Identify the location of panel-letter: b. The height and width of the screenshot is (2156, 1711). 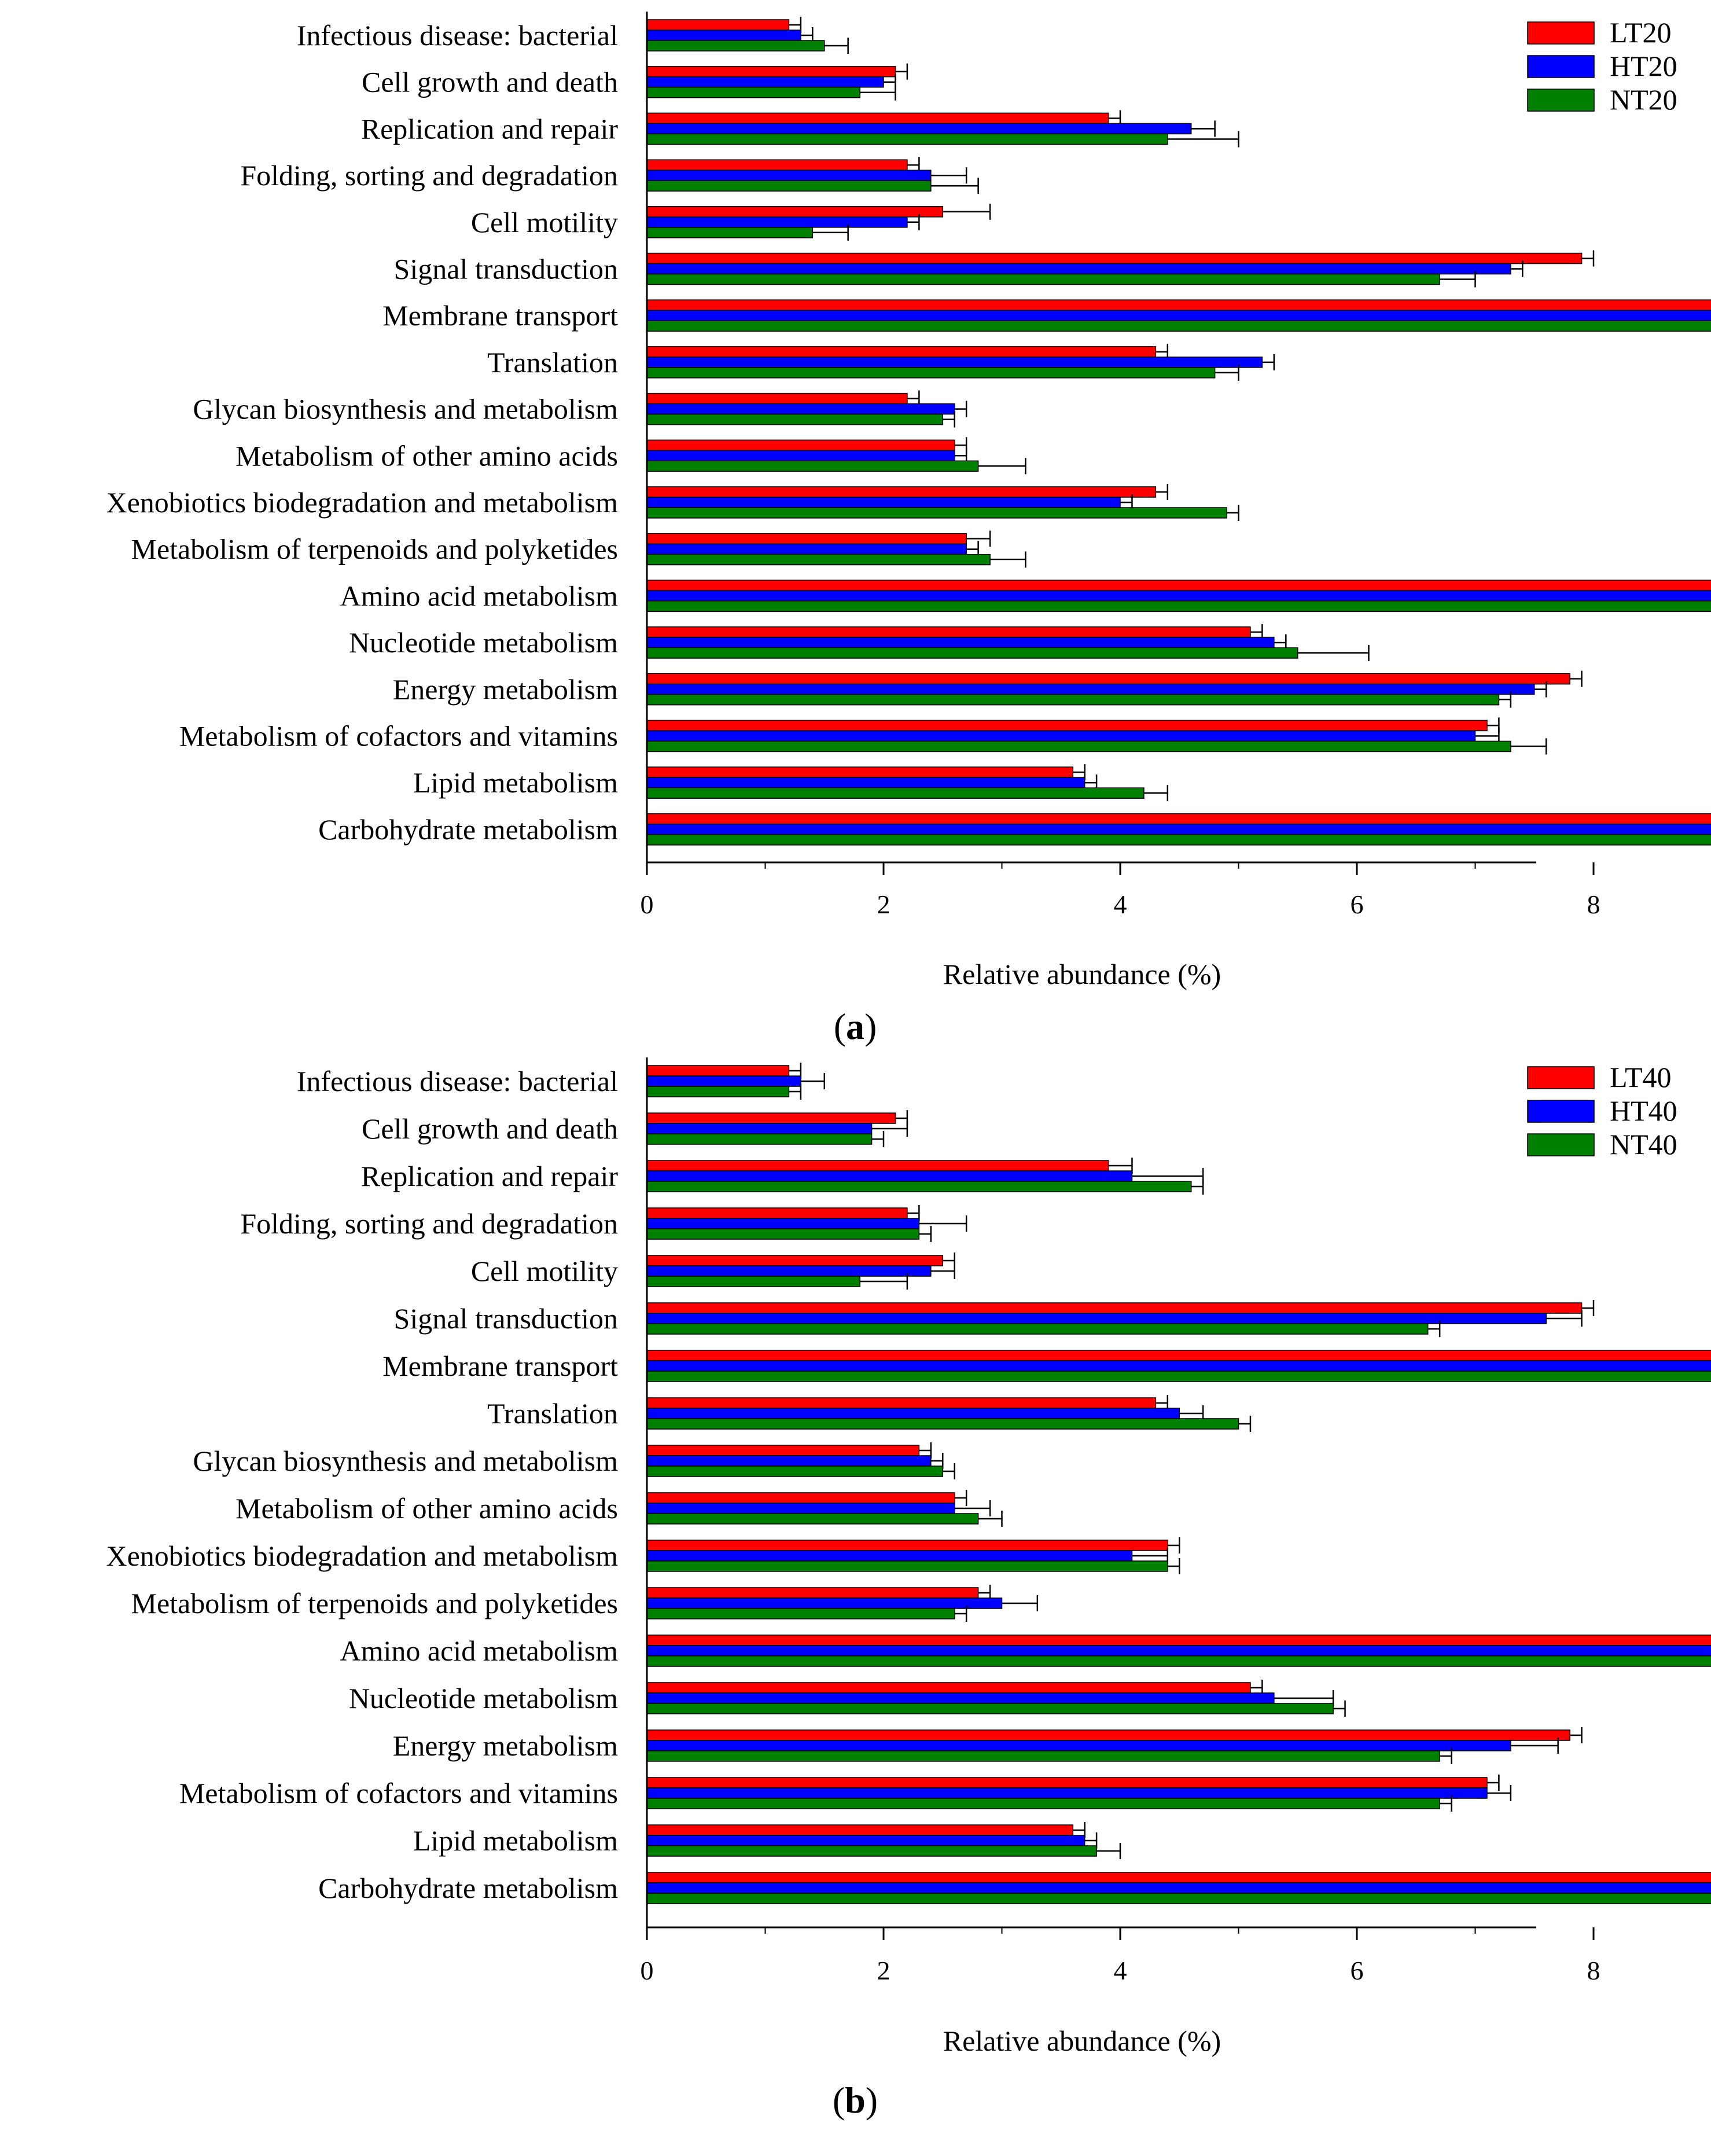
(855, 2100).